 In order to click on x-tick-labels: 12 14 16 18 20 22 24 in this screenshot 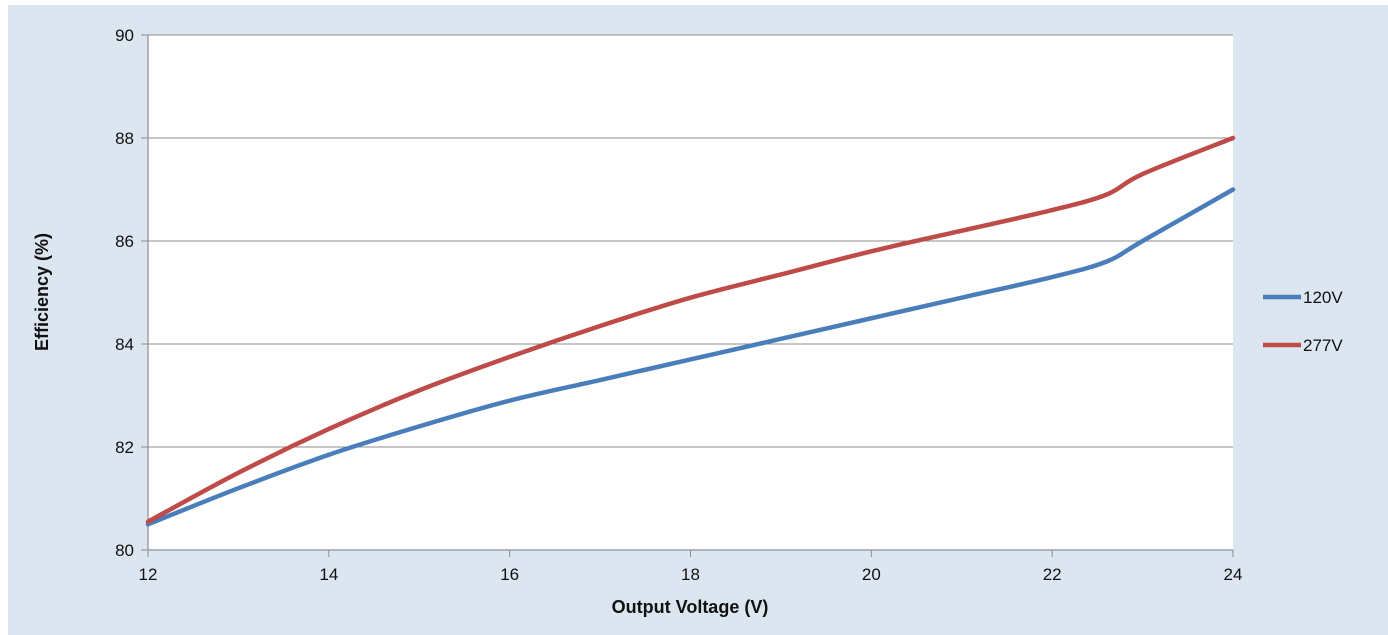, I will do `click(691, 567)`.